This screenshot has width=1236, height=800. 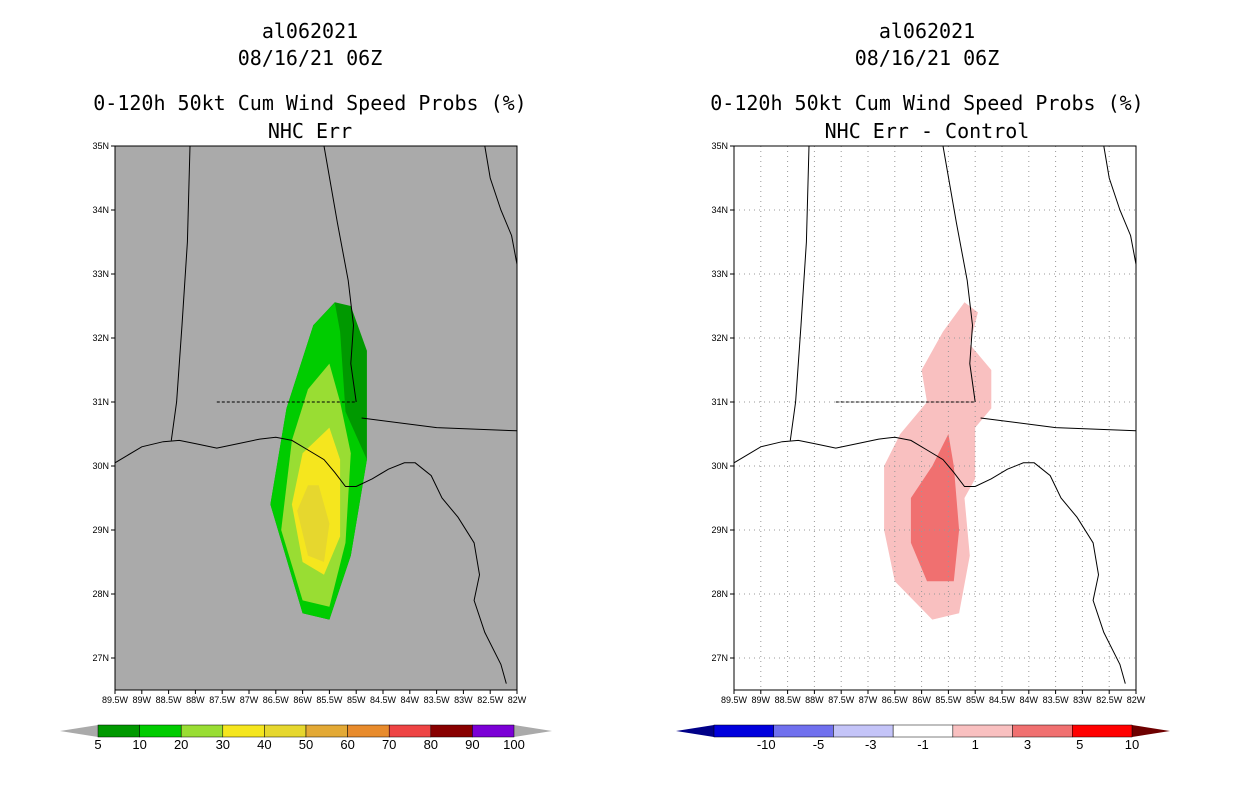 What do you see at coordinates (264, 744) in the screenshot?
I see `colorbar-label: 40` at bounding box center [264, 744].